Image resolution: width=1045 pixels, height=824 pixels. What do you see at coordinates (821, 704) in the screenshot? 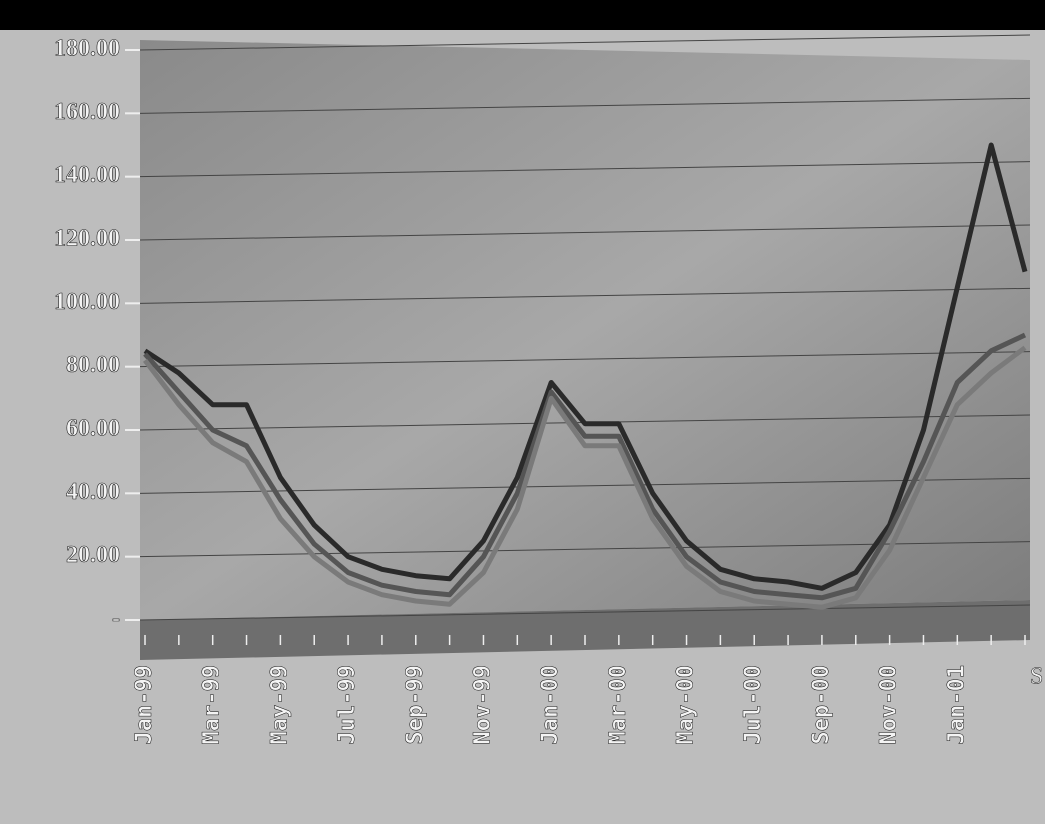
I see `x-tick-label: Sep-00` at bounding box center [821, 704].